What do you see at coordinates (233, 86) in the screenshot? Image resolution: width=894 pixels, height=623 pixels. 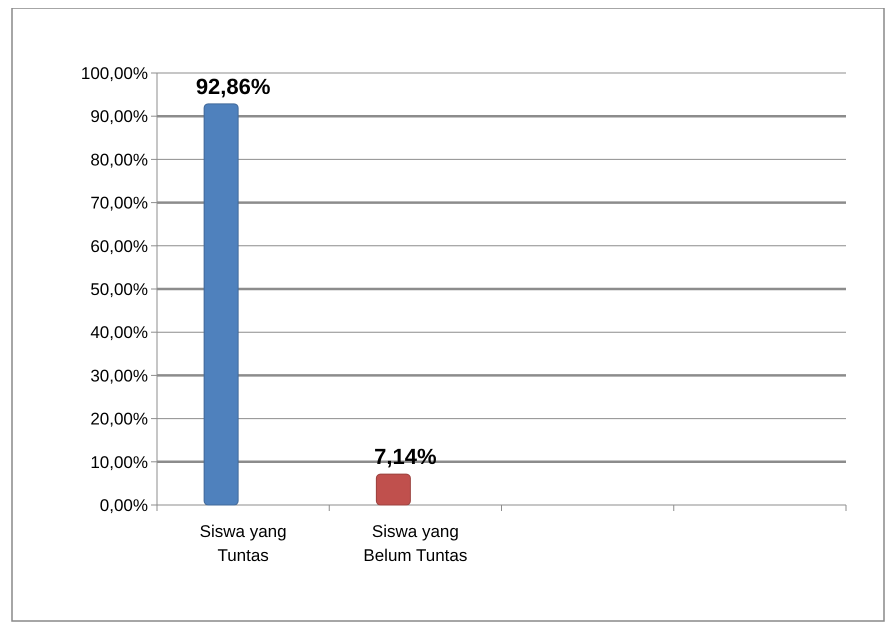 I see `data-label: 92,86%` at bounding box center [233, 86].